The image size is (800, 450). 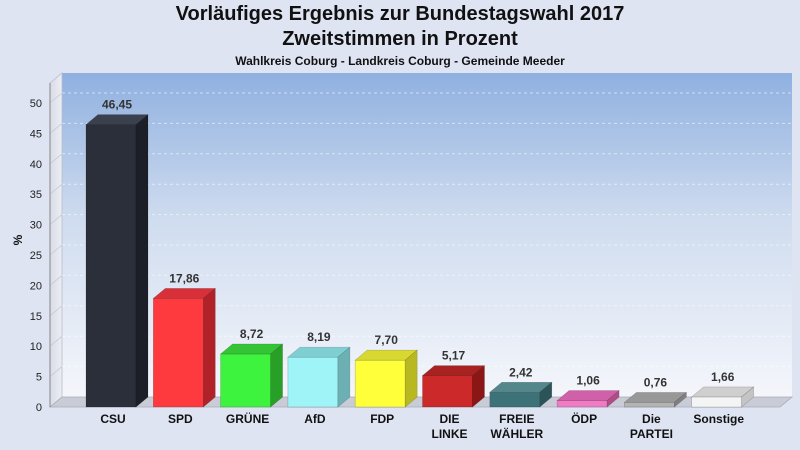 What do you see at coordinates (450, 434) in the screenshot?
I see `x-tick-label: LINKE` at bounding box center [450, 434].